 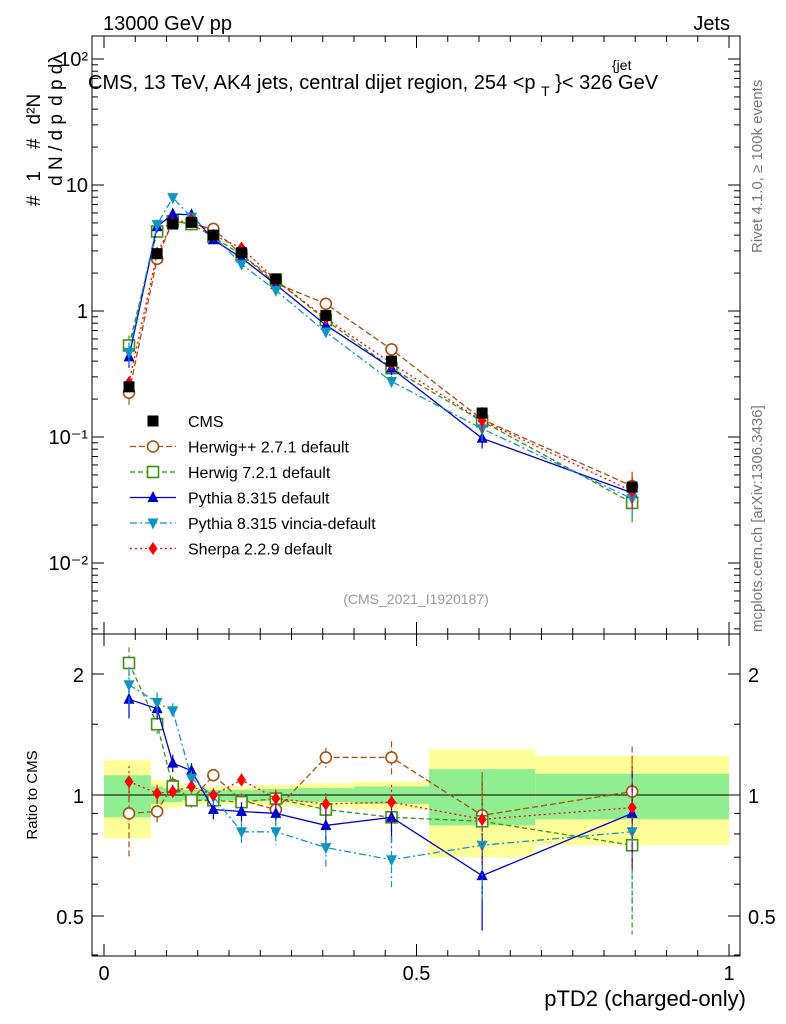 I want to click on ratio-ytick-label: 1, so click(x=78, y=797).